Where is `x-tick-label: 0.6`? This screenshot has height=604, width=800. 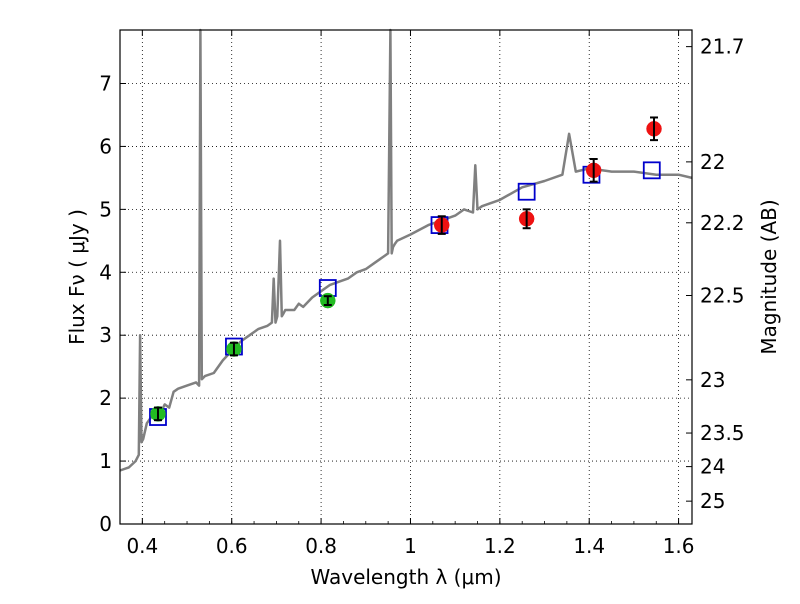 x-tick-label: 0.6 is located at coordinates (232, 546).